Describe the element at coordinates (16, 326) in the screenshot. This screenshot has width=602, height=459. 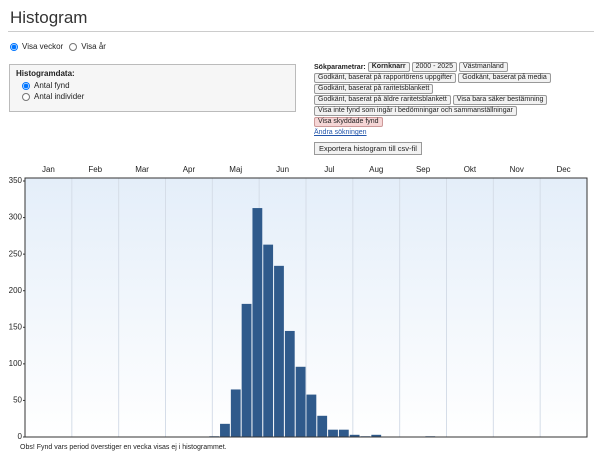
I see `y-tick-label: 150` at that location.